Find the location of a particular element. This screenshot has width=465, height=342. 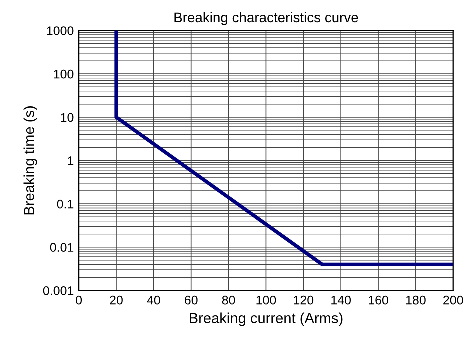

x-tick-label: 80 is located at coordinates (229, 300).